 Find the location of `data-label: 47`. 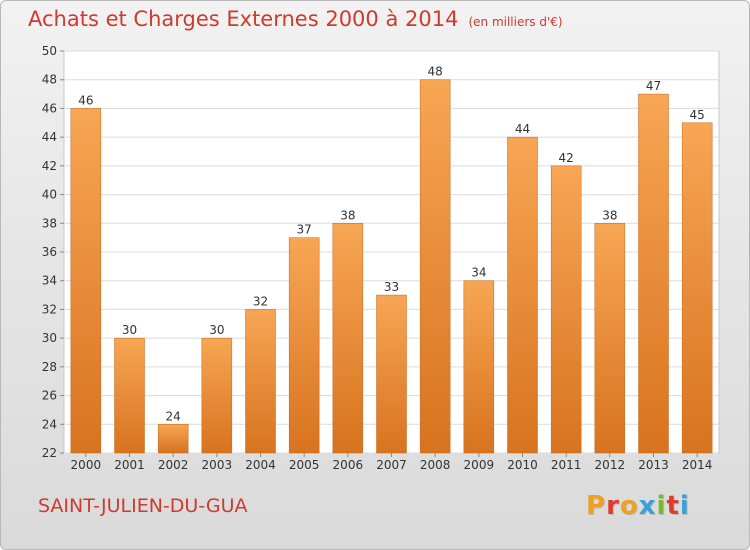

data-label: 47 is located at coordinates (653, 86).